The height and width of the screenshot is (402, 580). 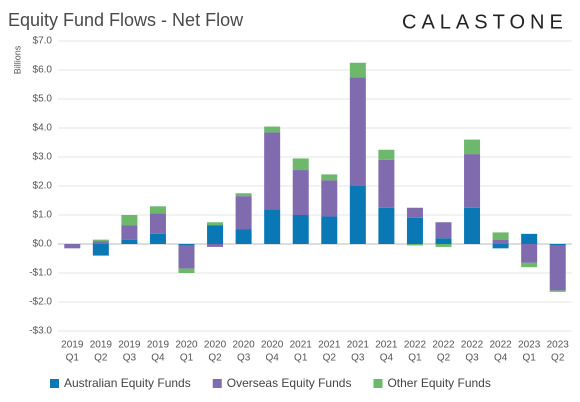 I want to click on legend-label: Other Equity Funds, so click(x=438, y=383).